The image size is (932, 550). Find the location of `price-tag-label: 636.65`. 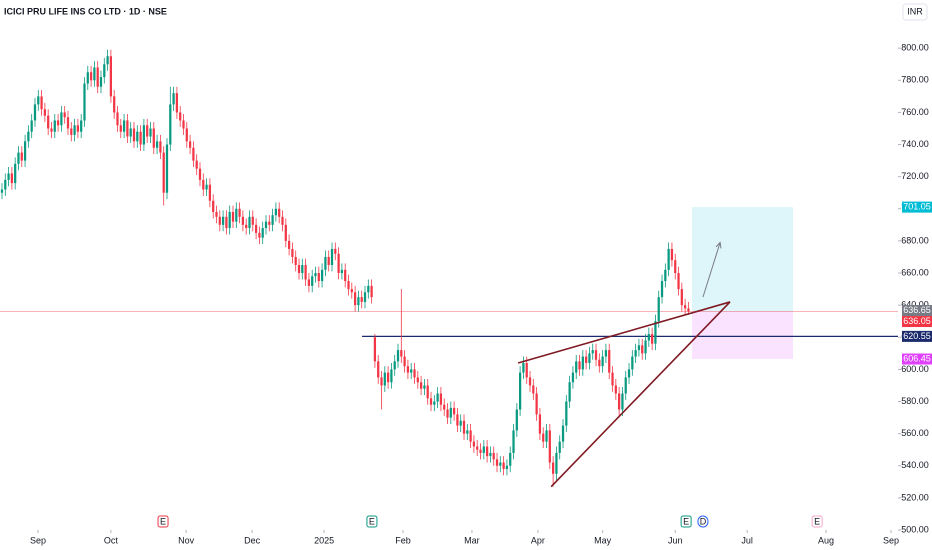

price-tag-label: 636.65 is located at coordinates (917, 310).